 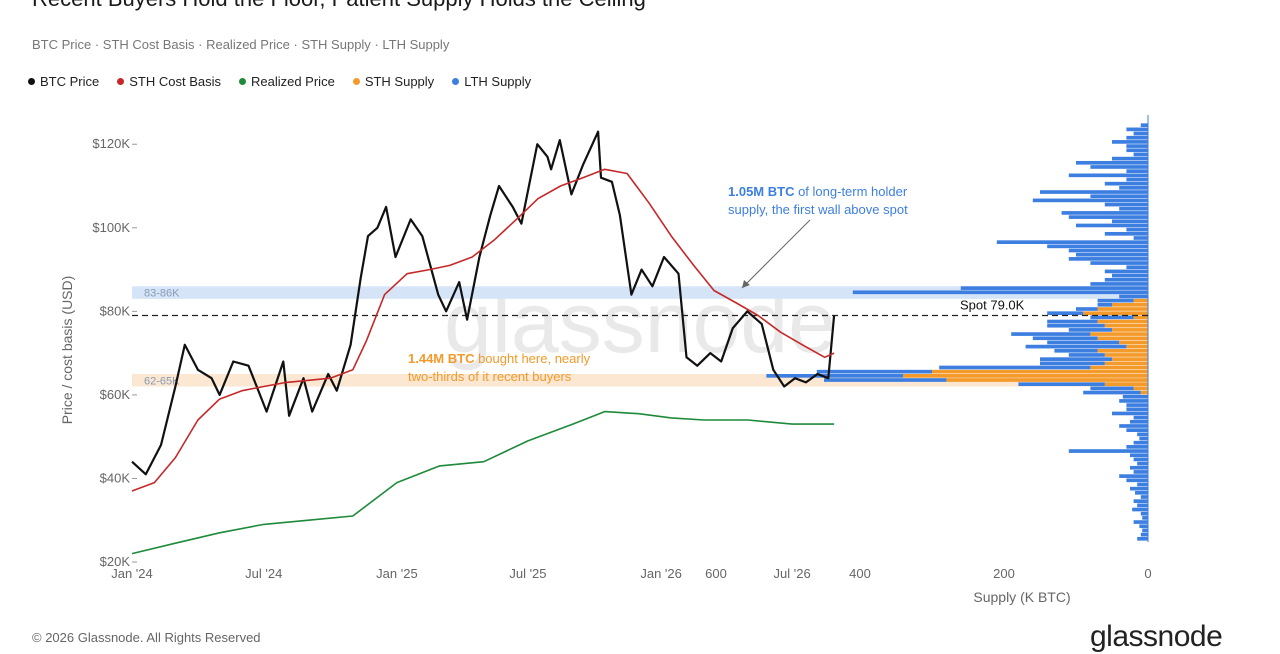 I want to click on legend-item-sth-supply: STH Supply, so click(x=393, y=81).